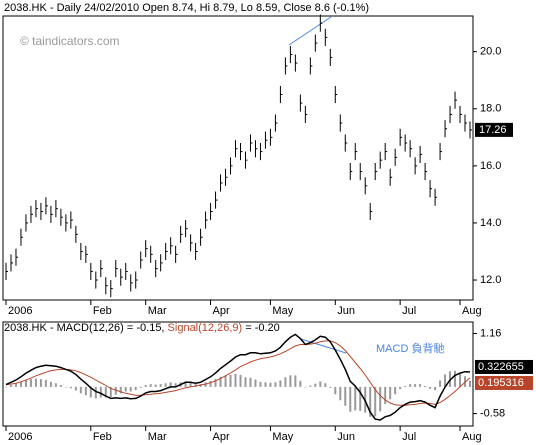 This screenshot has height=445, width=536. I want to click on x-tick-label: Jul, so click(409, 311).